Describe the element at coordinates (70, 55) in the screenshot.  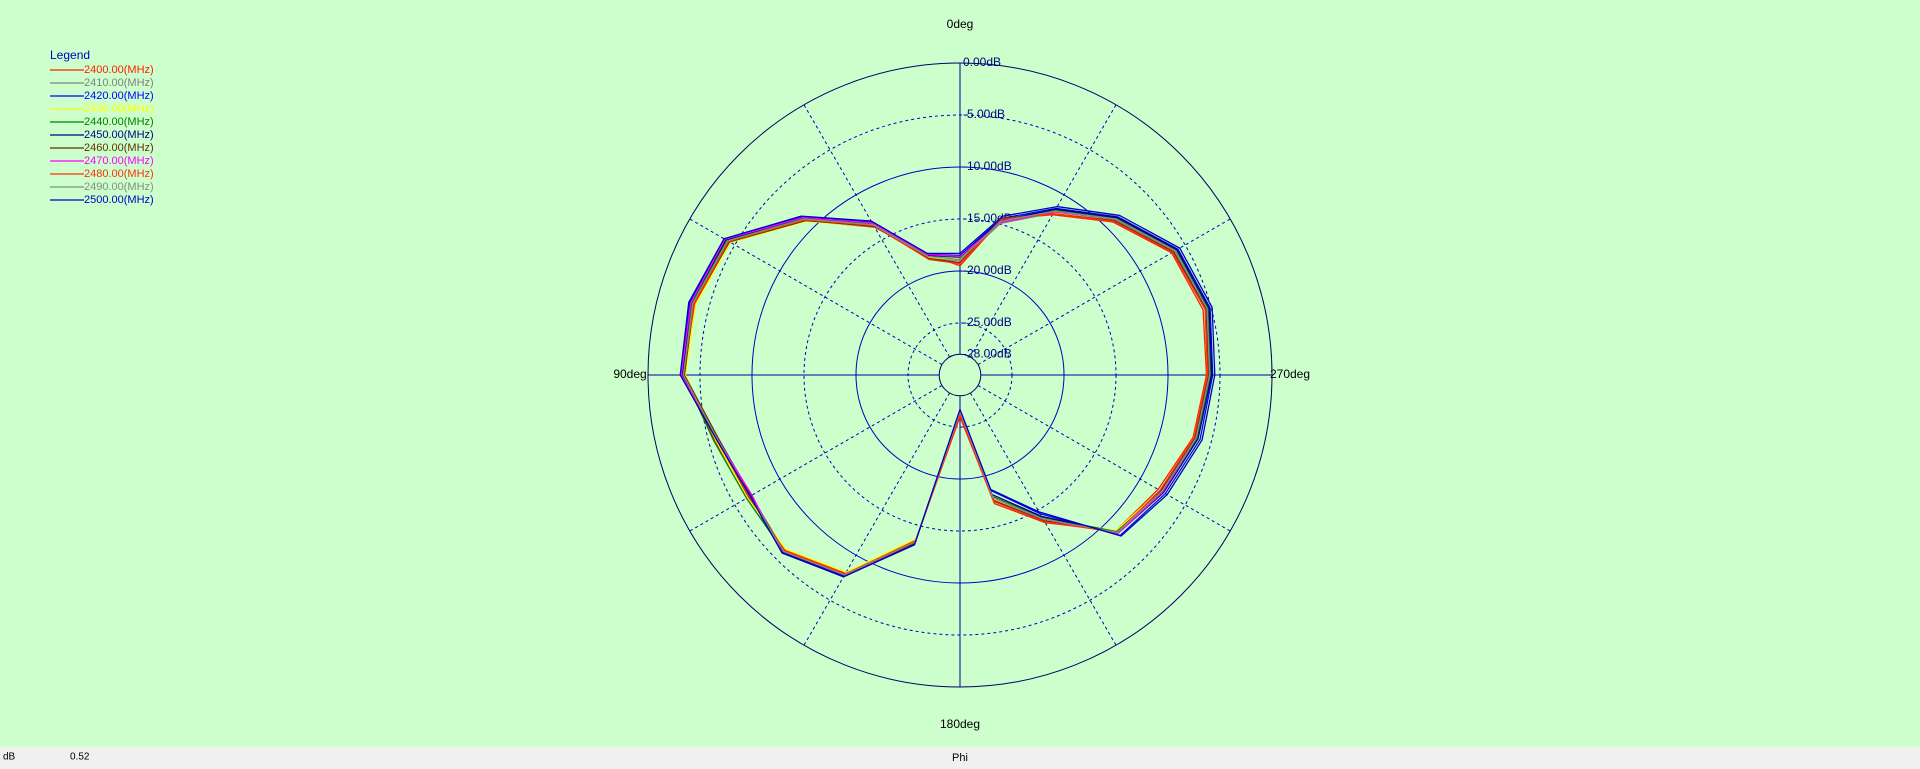
I see `legend-title: Legend` at that location.